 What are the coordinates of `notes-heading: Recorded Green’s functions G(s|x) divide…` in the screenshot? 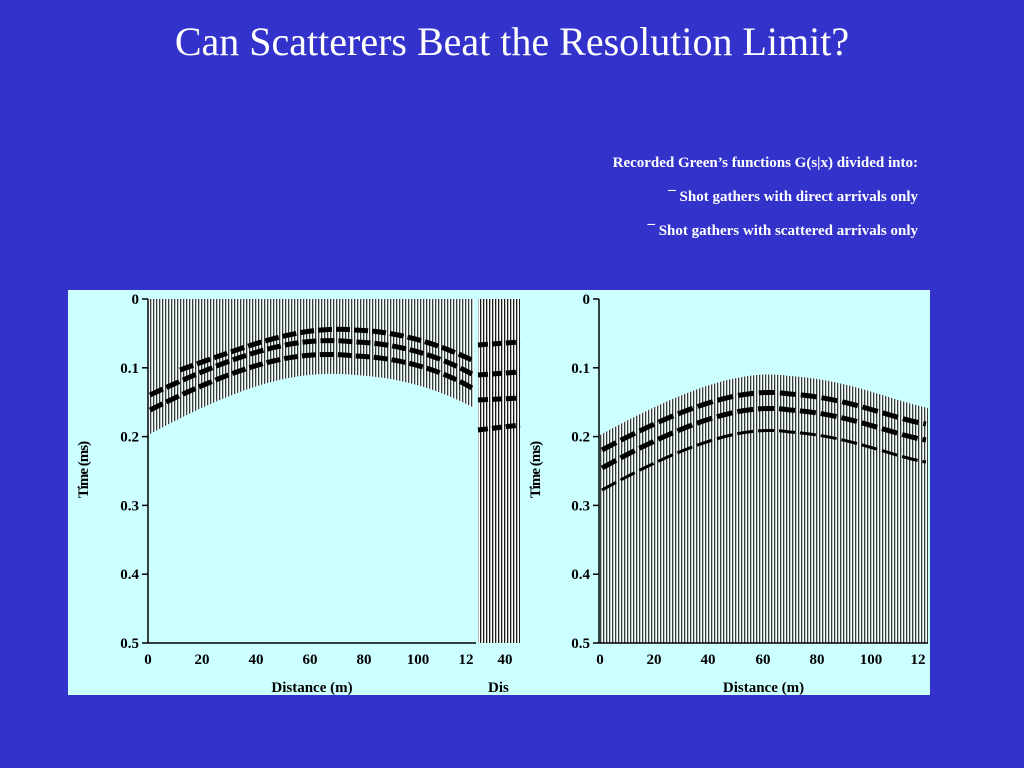 It's located at (765, 163).